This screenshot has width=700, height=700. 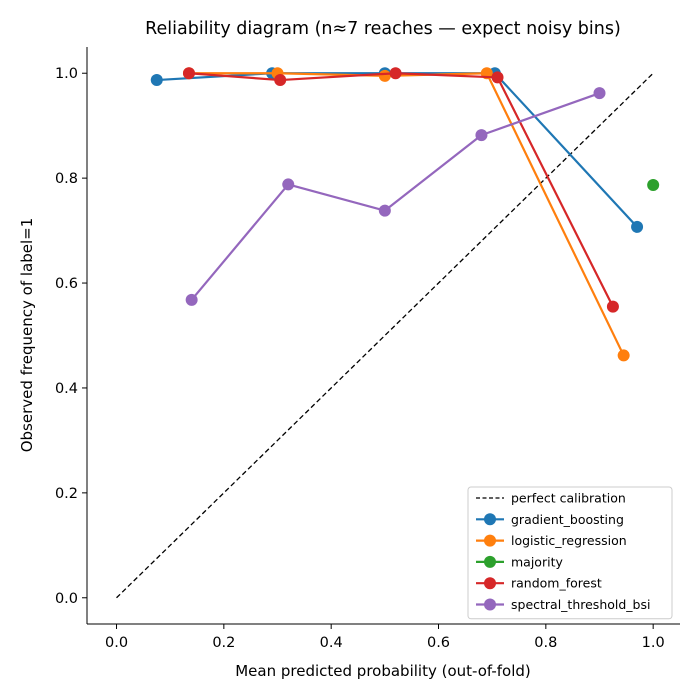 What do you see at coordinates (568, 498) in the screenshot?
I see `legend-label: perfect calibration` at bounding box center [568, 498].